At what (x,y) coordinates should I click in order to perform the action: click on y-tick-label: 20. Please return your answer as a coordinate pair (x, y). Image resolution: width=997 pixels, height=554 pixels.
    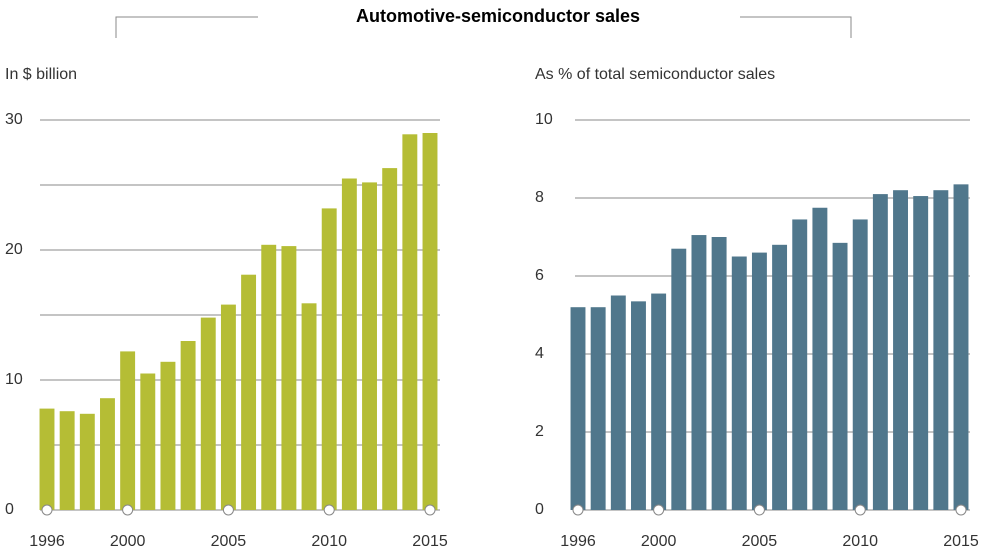
    Looking at the image, I should click on (14, 249).